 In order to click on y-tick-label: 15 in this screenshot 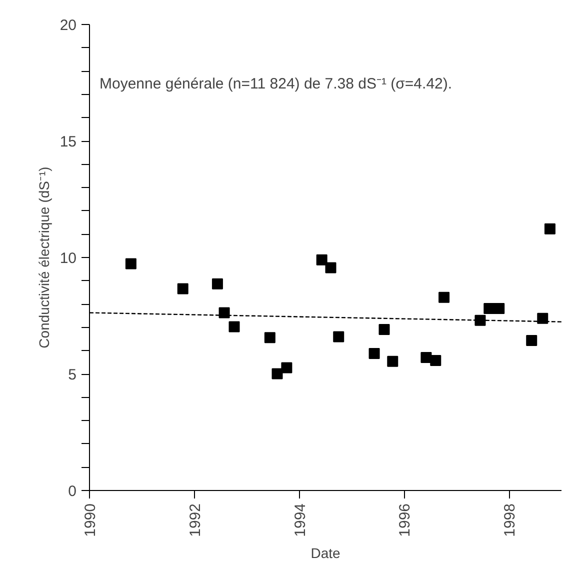, I will do `click(68, 142)`.